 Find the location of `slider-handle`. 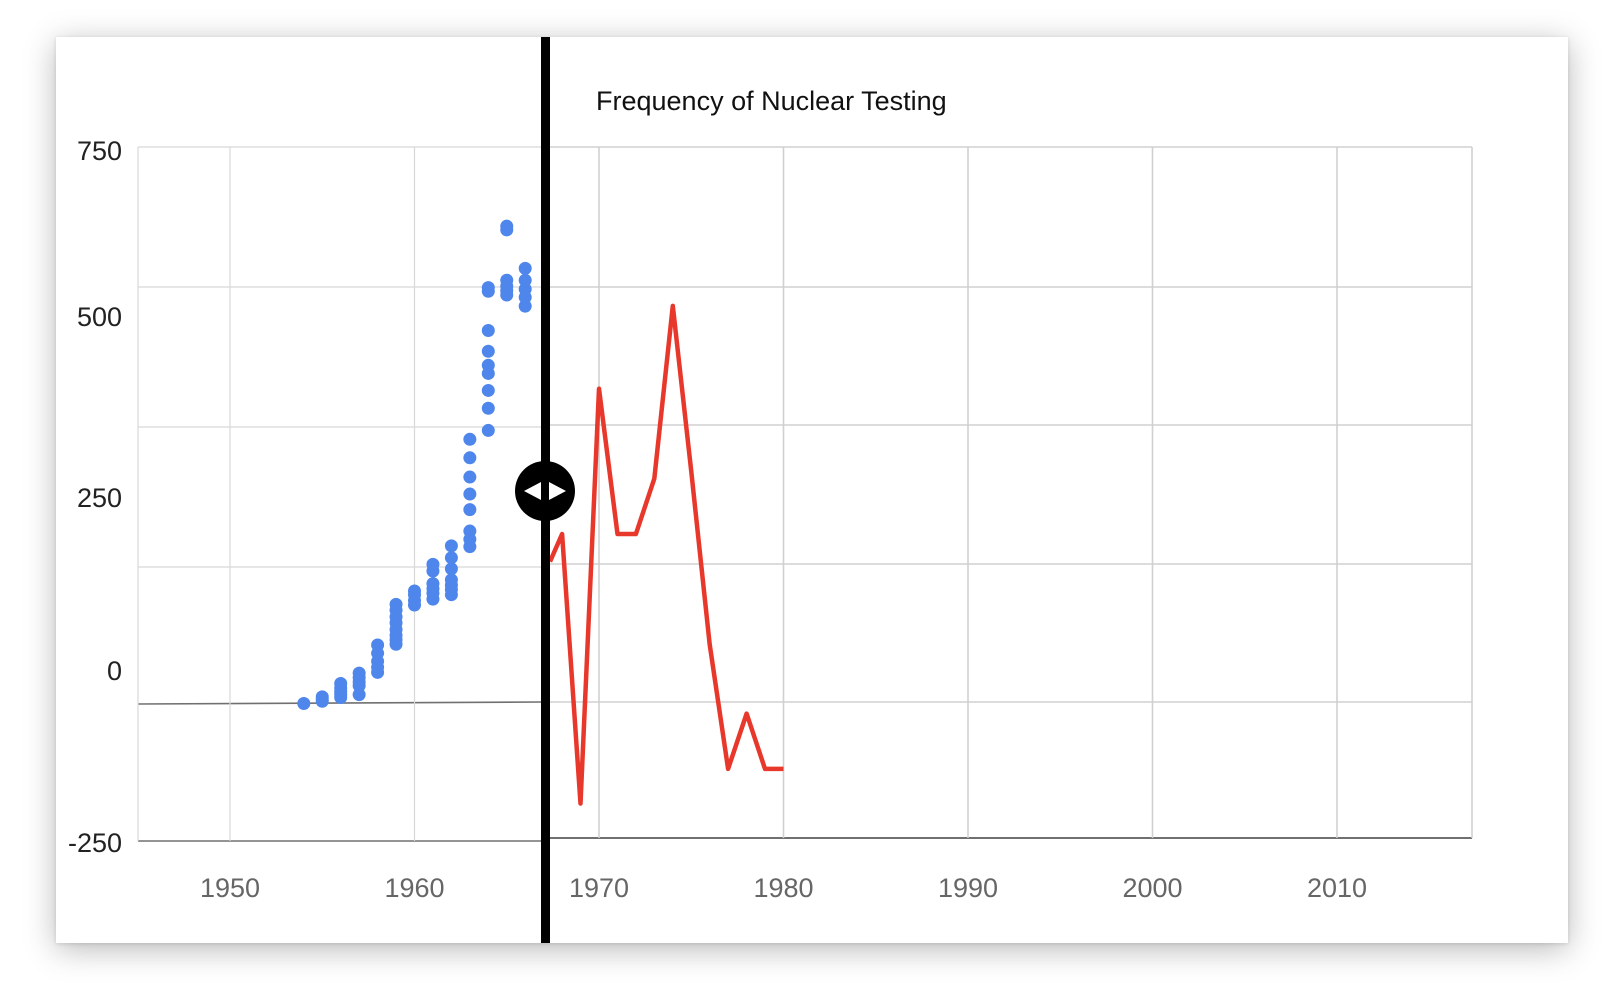

slider-handle is located at coordinates (545, 491).